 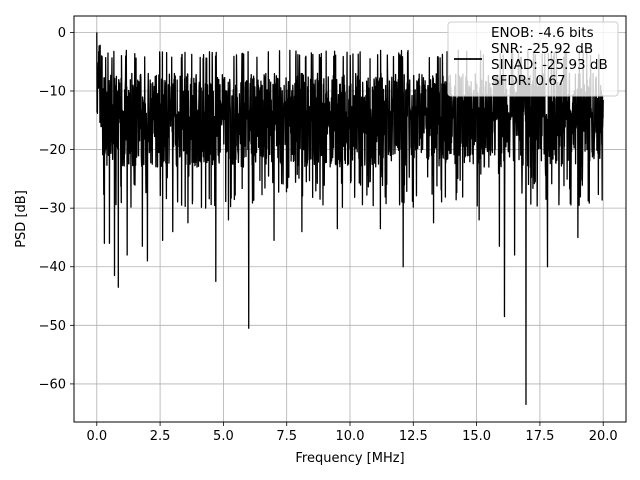 What do you see at coordinates (549, 65) in the screenshot?
I see `legend-sinad: SINAD: -25.93 dB` at bounding box center [549, 65].